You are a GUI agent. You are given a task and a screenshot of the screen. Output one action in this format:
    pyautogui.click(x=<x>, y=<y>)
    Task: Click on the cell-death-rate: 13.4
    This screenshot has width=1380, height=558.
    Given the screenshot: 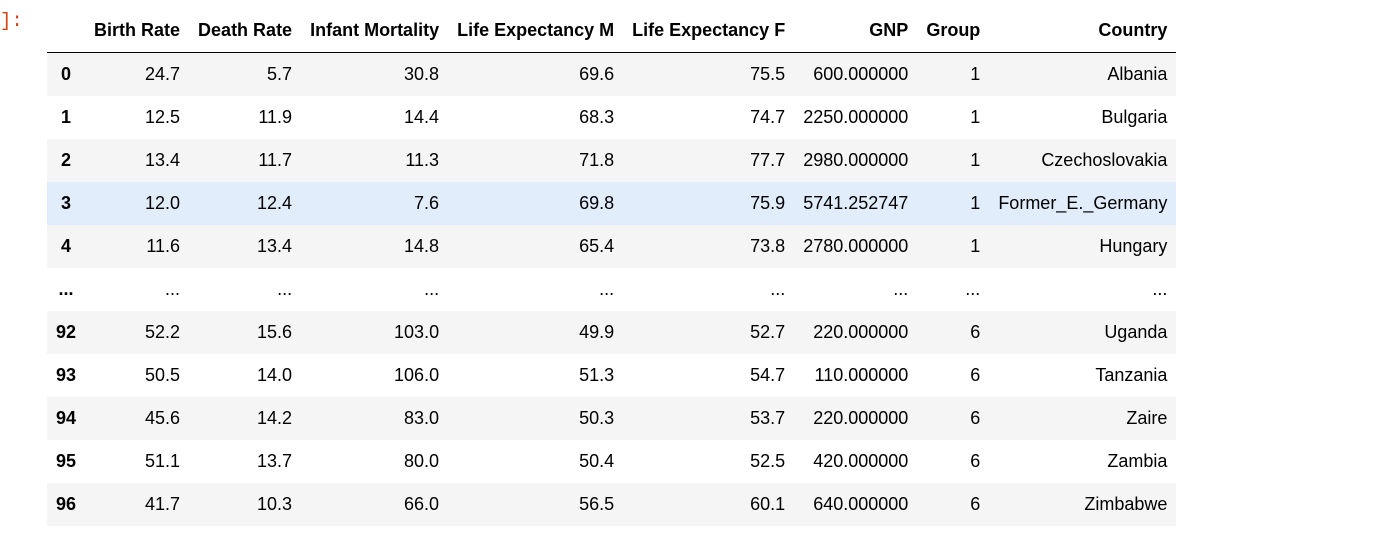 What is the action you would take?
    pyautogui.click(x=275, y=246)
    